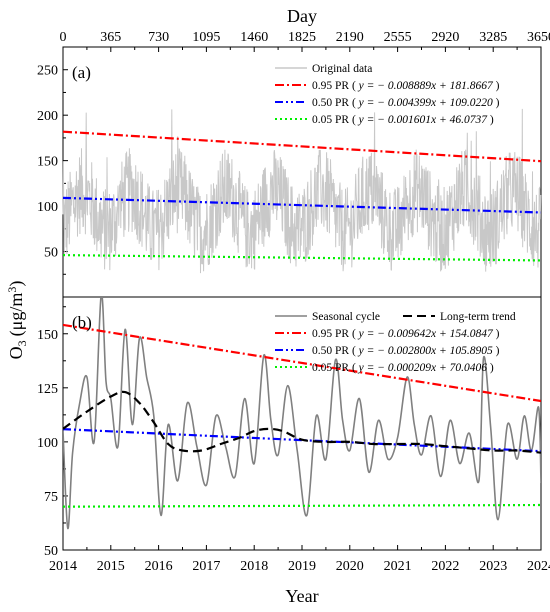 The image size is (550, 612). I want to click on b-x-tick-label: 2024, so click(538, 566).